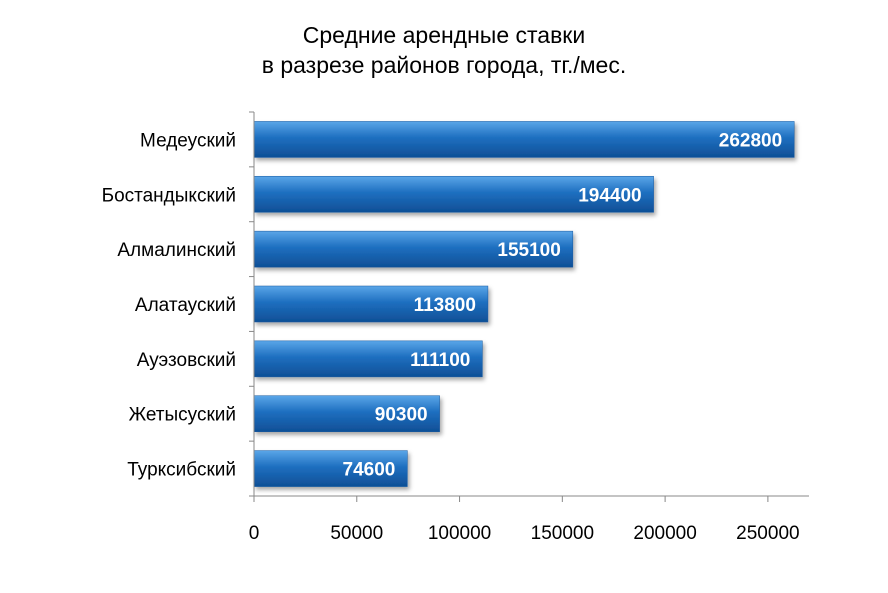 The height and width of the screenshot is (593, 888). Describe the element at coordinates (609, 195) in the screenshot. I see `bar-value-label-1: 194400` at that location.